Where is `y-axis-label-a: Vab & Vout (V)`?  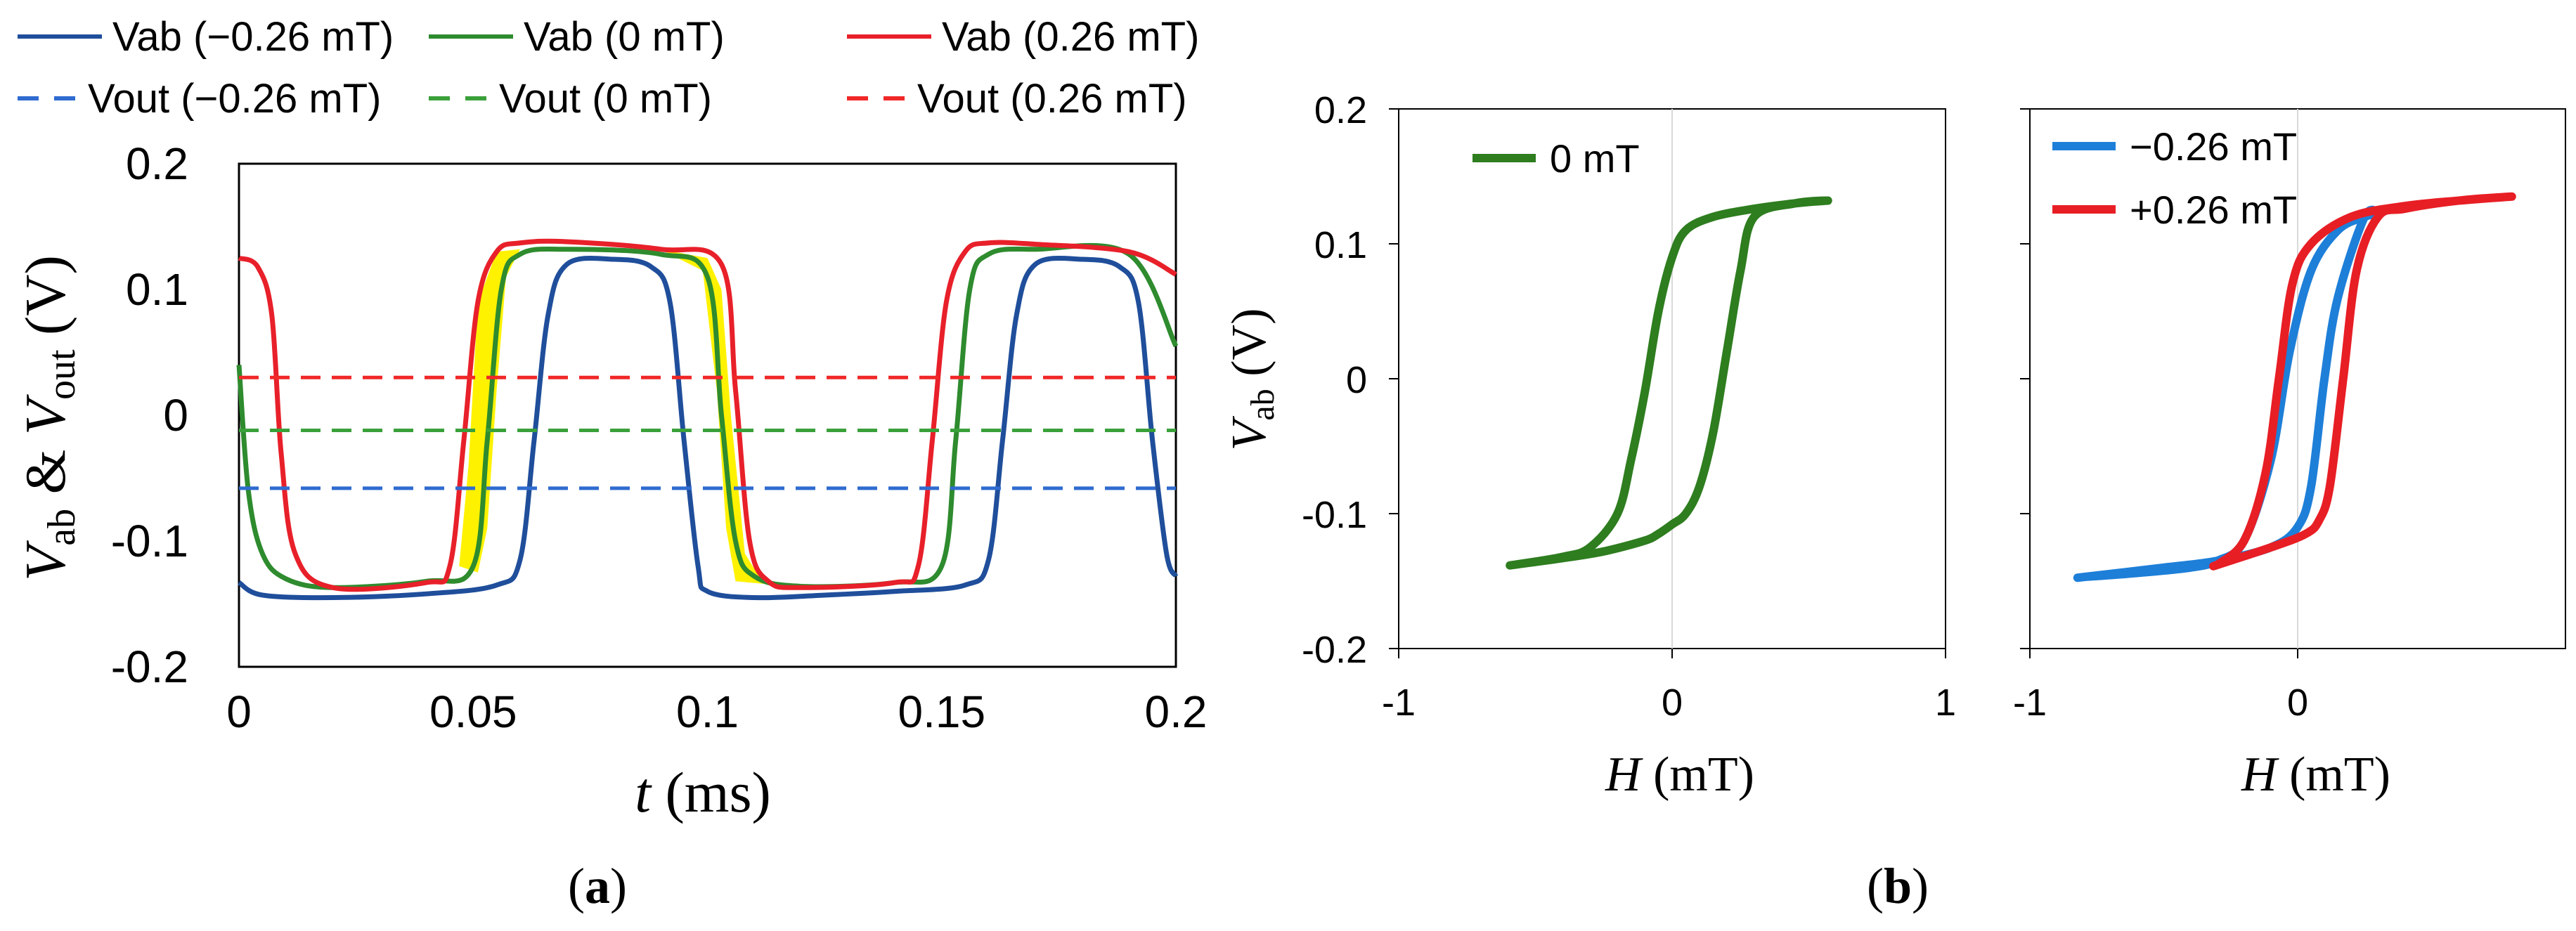
y-axis-label-a: Vab & Vout (V) is located at coordinates (48, 418).